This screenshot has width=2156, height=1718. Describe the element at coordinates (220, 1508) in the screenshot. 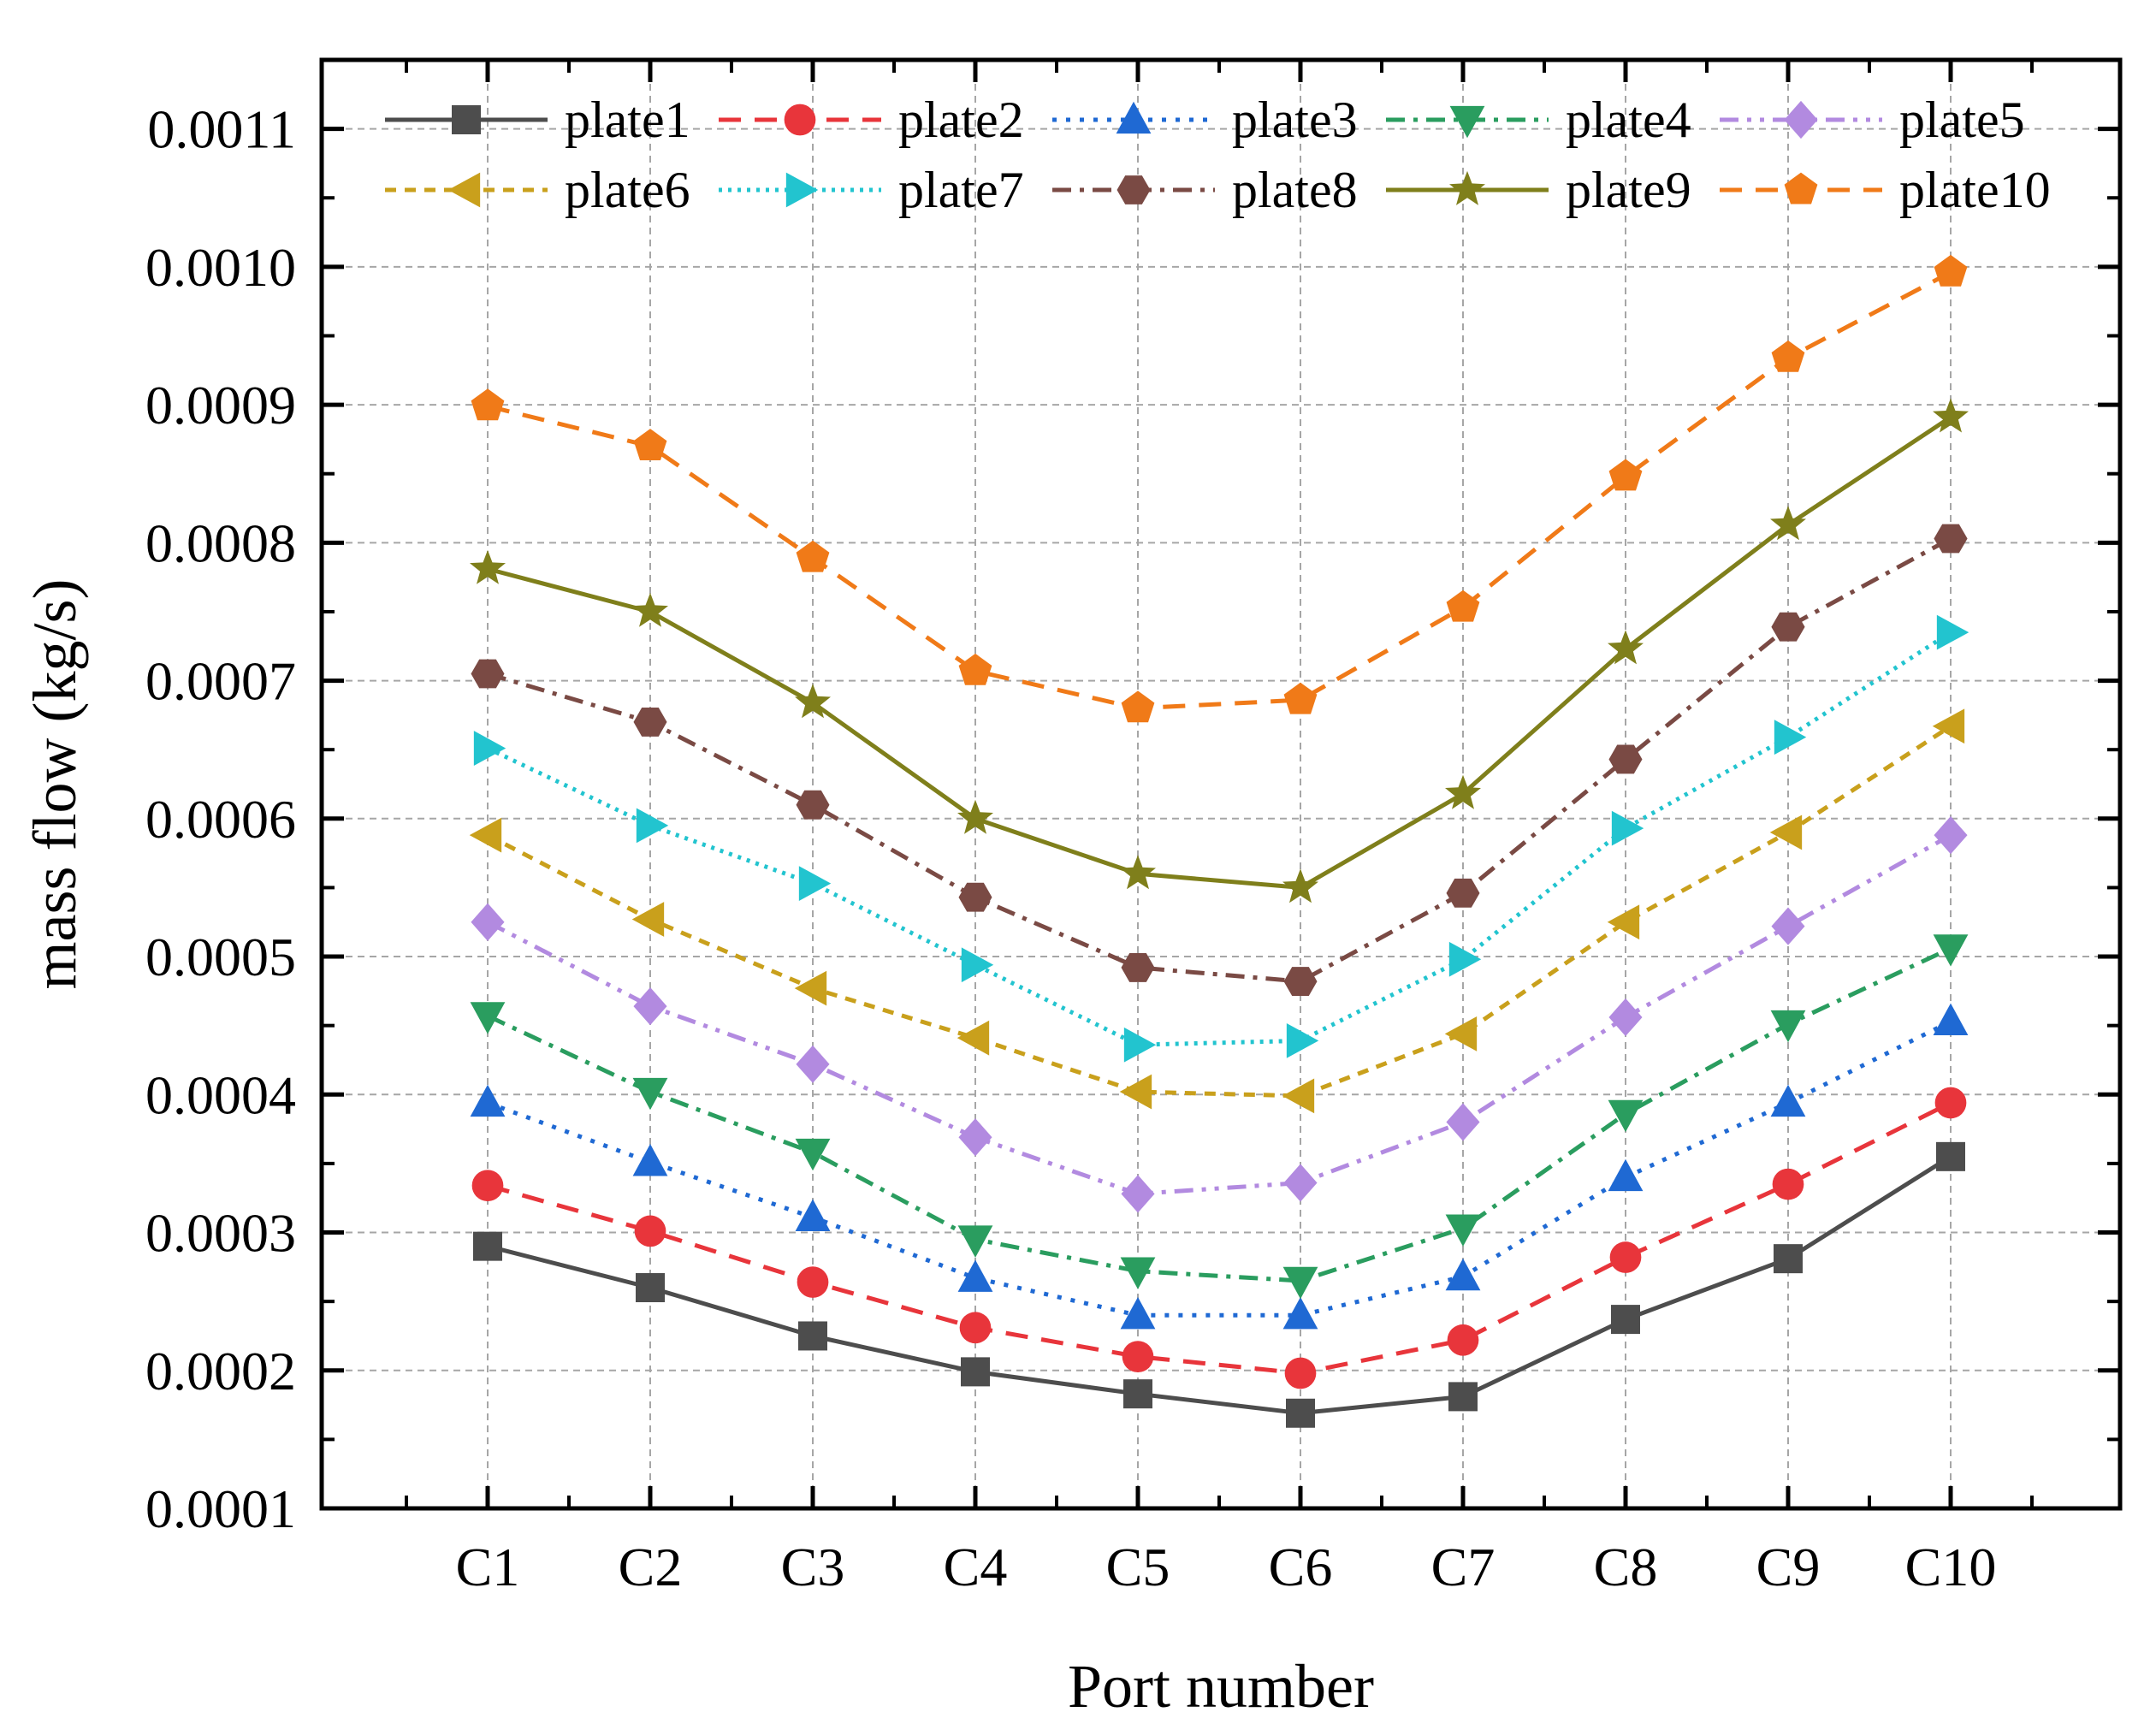

I see `y-tick-label: 0.0001` at that location.